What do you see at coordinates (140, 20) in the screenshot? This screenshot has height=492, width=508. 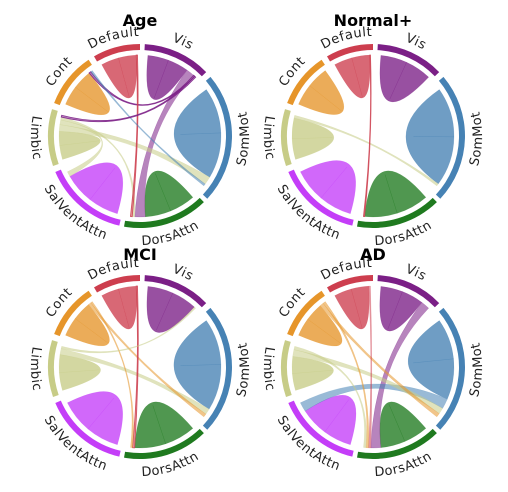 I see `panel-title-age: Age` at bounding box center [140, 20].